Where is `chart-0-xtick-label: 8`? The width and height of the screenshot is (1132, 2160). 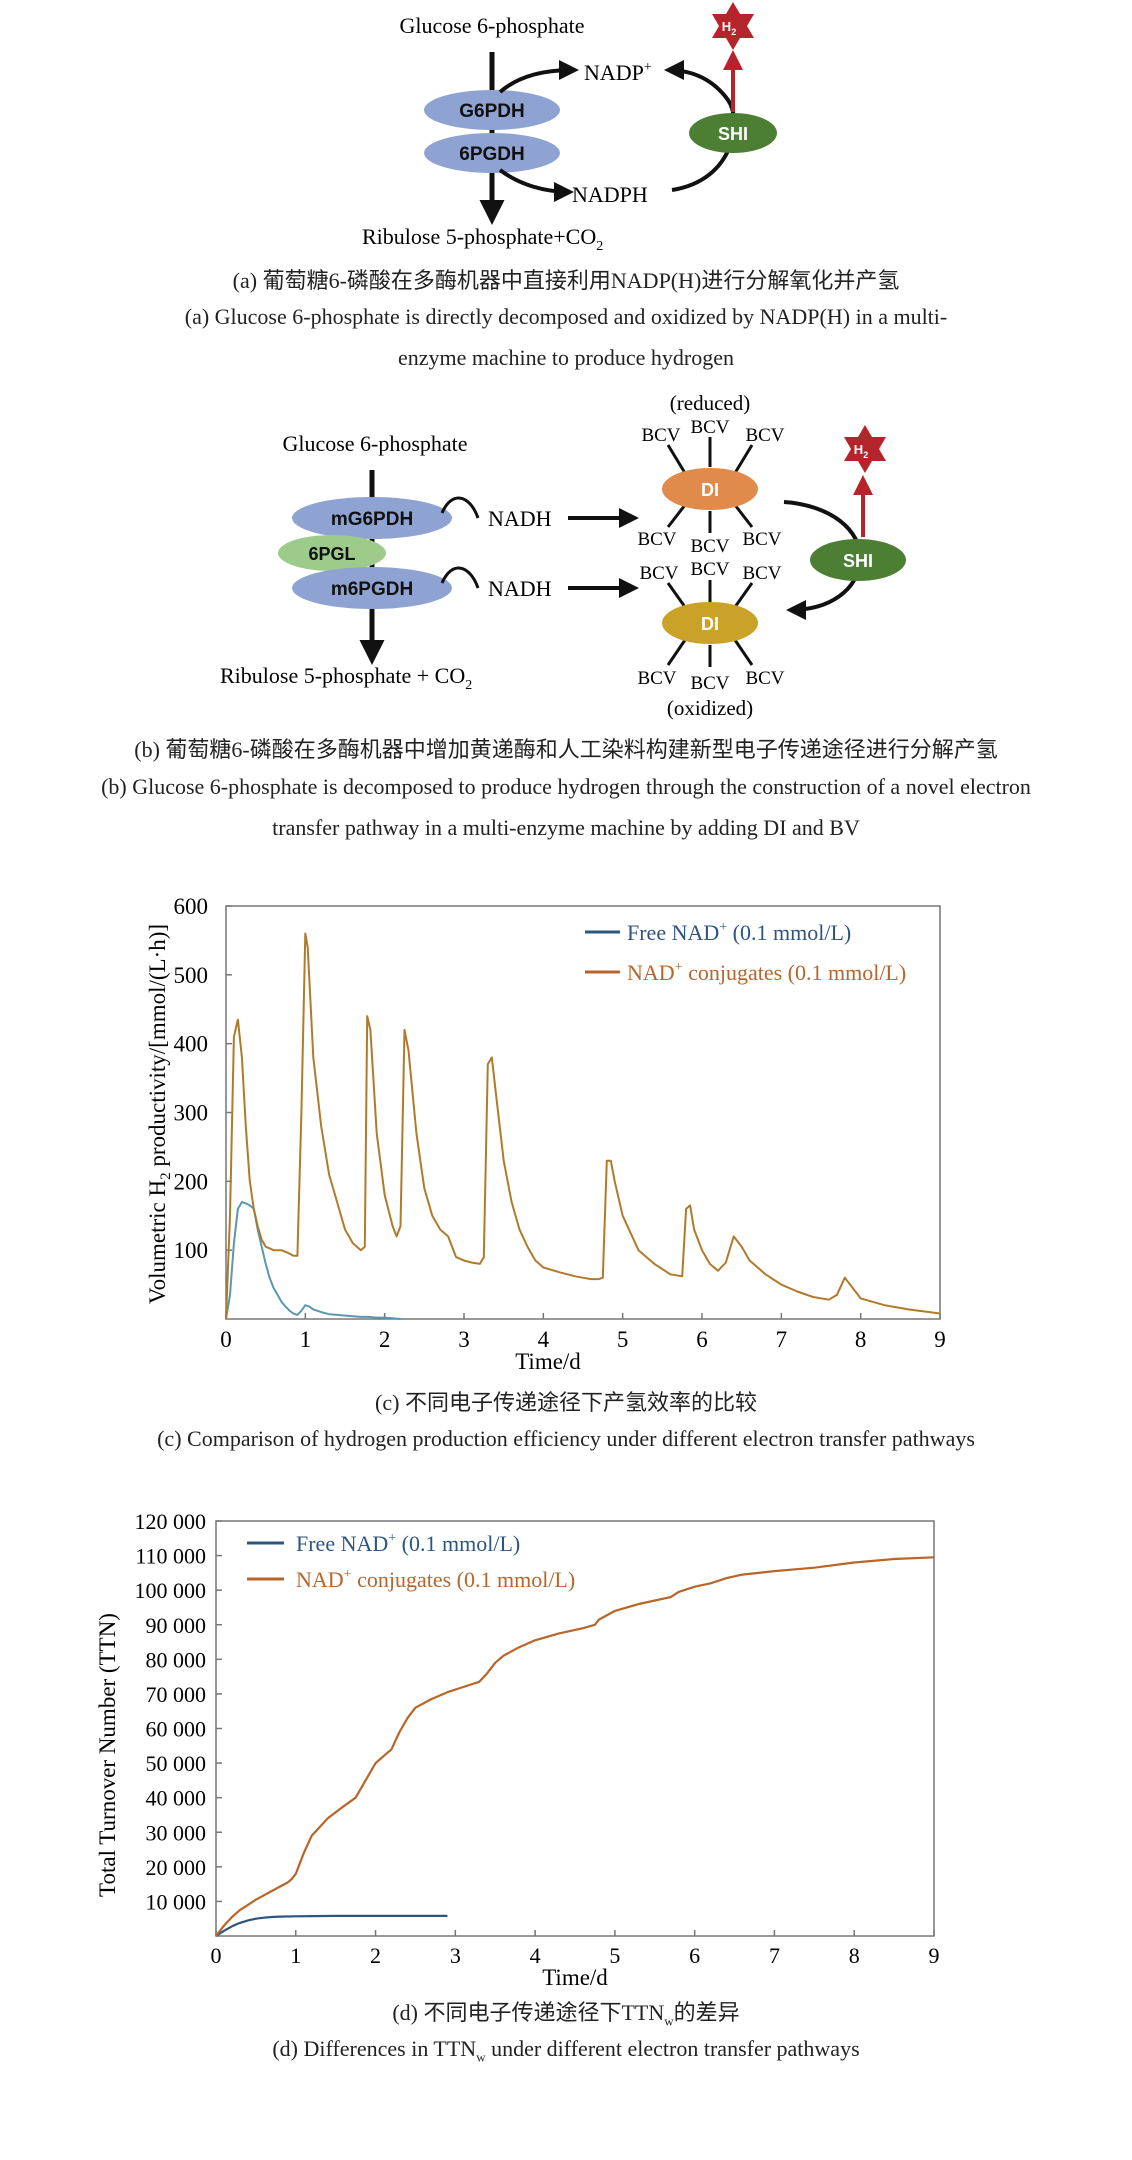
chart-0-xtick-label: 8 is located at coordinates (861, 1339).